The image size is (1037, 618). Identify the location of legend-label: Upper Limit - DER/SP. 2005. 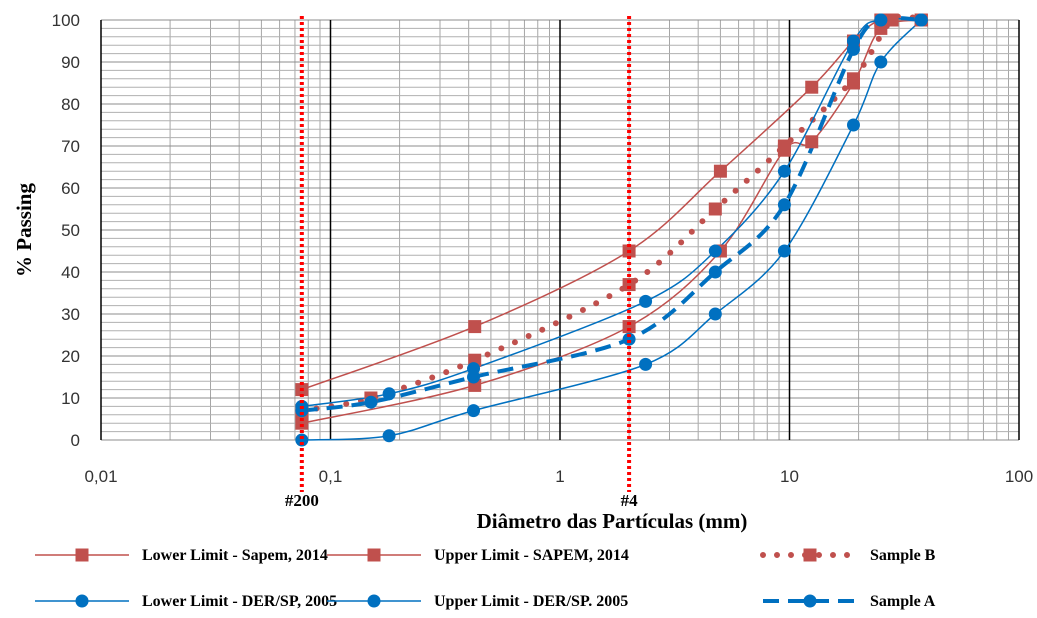
(531, 601).